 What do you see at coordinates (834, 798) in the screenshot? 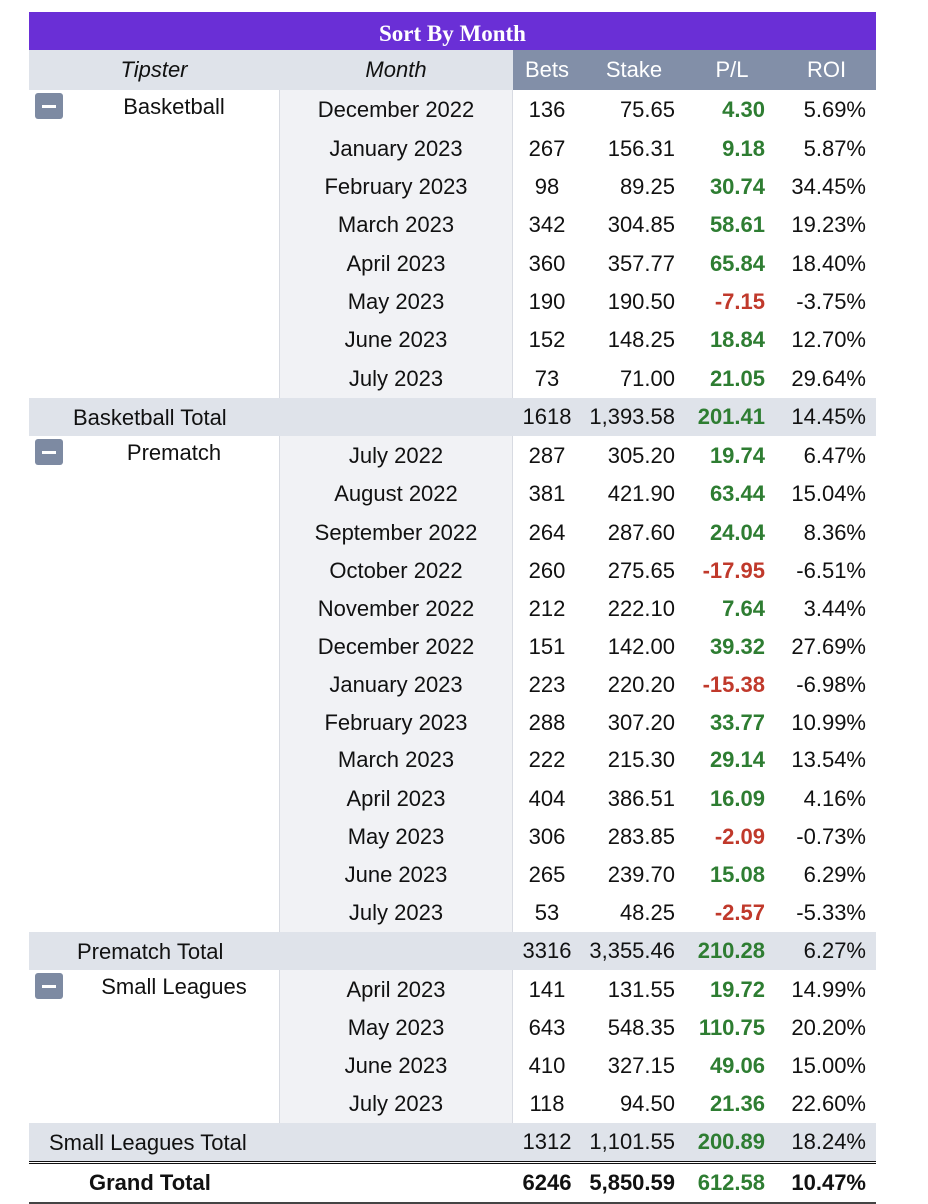
I see `roi-cell: 4.16%` at bounding box center [834, 798].